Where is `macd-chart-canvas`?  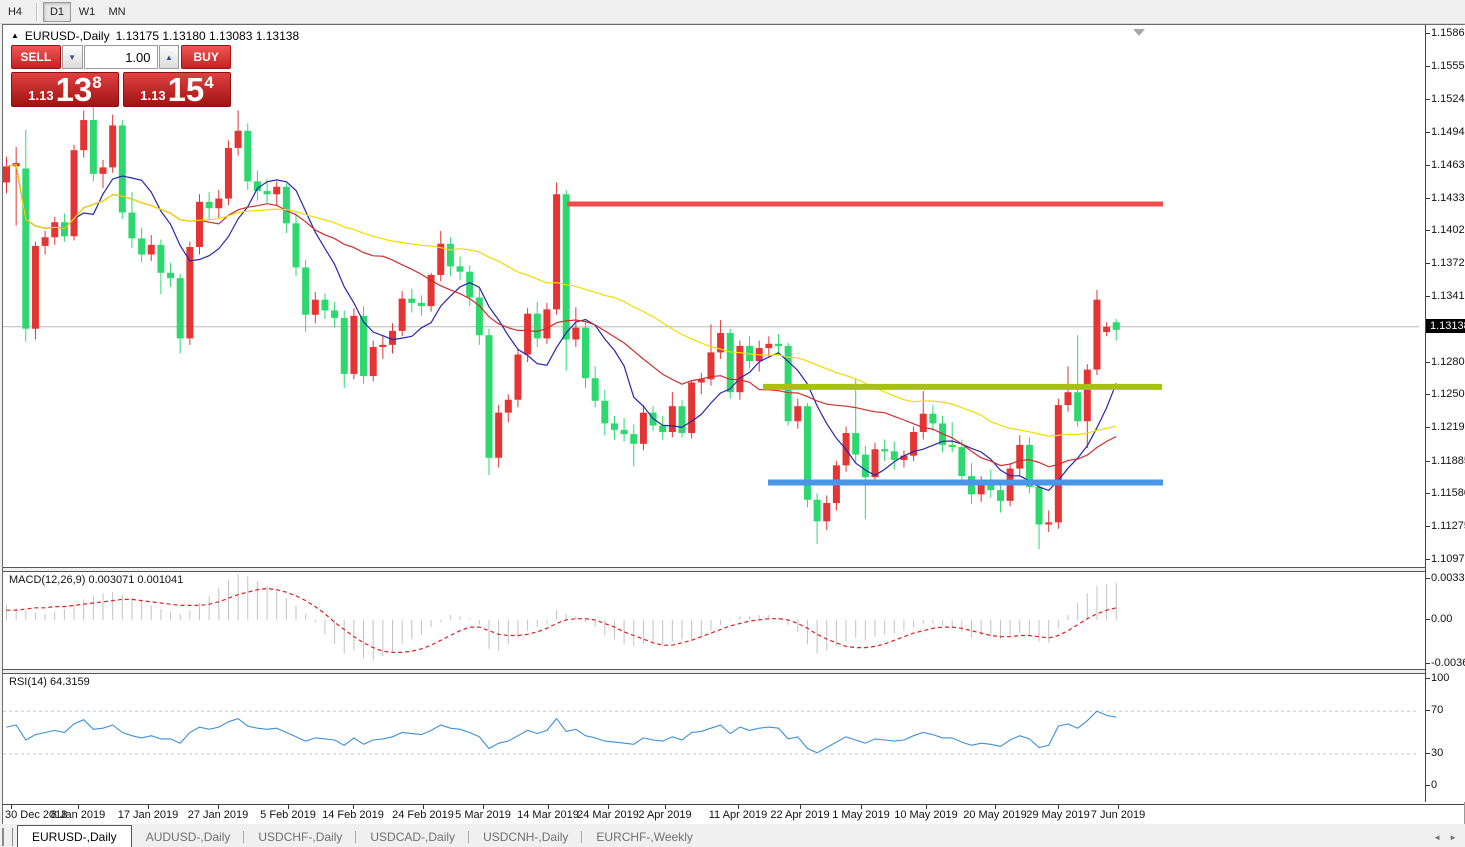
macd-chart-canvas is located at coordinates (714, 620).